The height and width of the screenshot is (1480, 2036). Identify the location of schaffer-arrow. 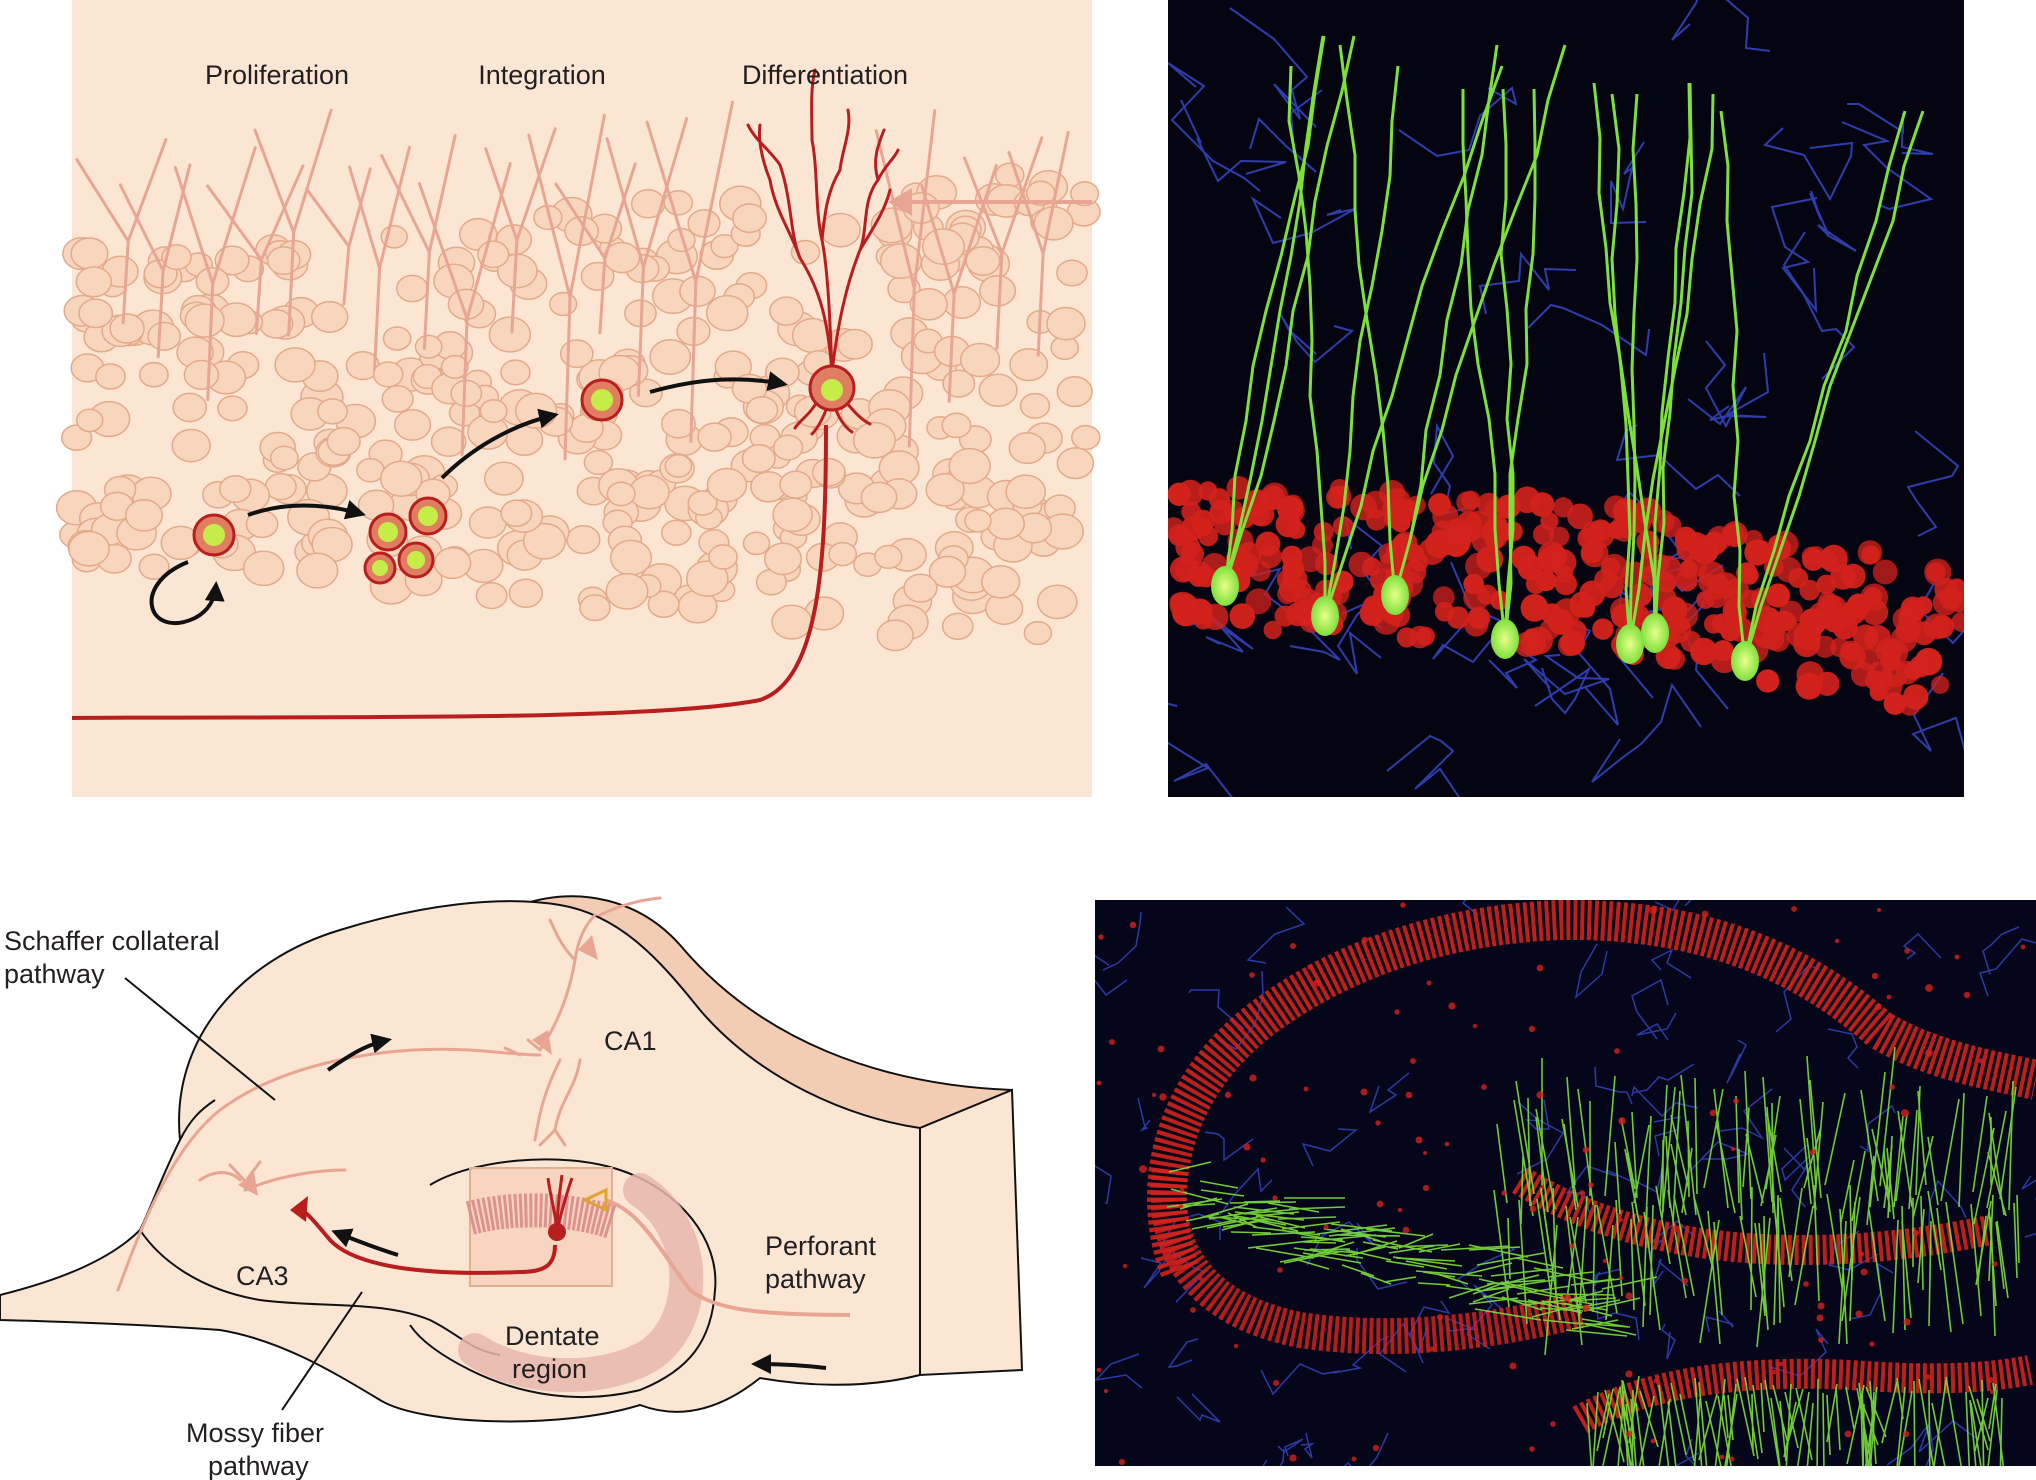
(359, 1052).